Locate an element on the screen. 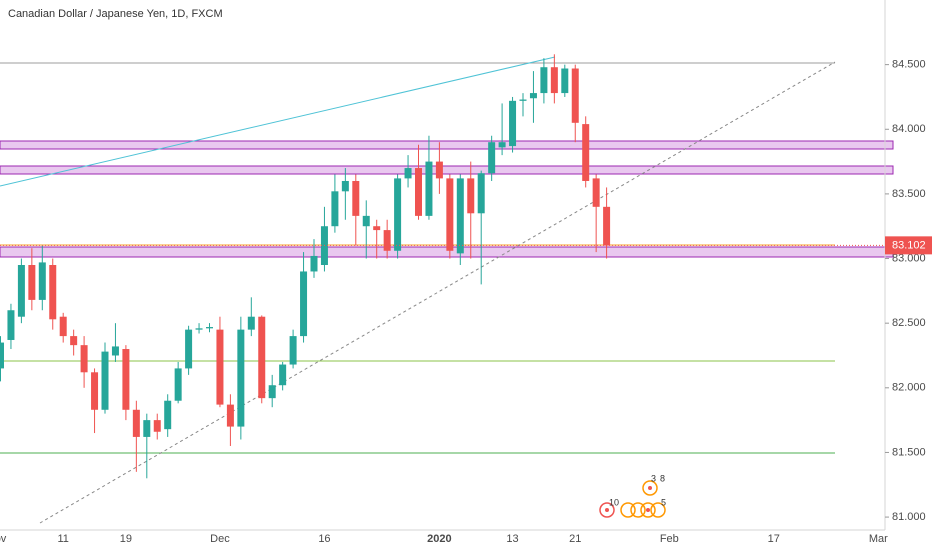 The width and height of the screenshot is (932, 550). y-tick-label: 82.000 is located at coordinates (909, 388).